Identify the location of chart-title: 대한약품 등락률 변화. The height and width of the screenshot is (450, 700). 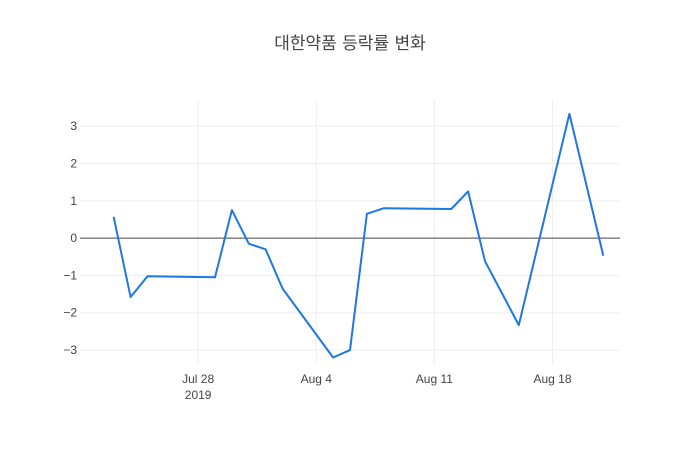
(350, 44).